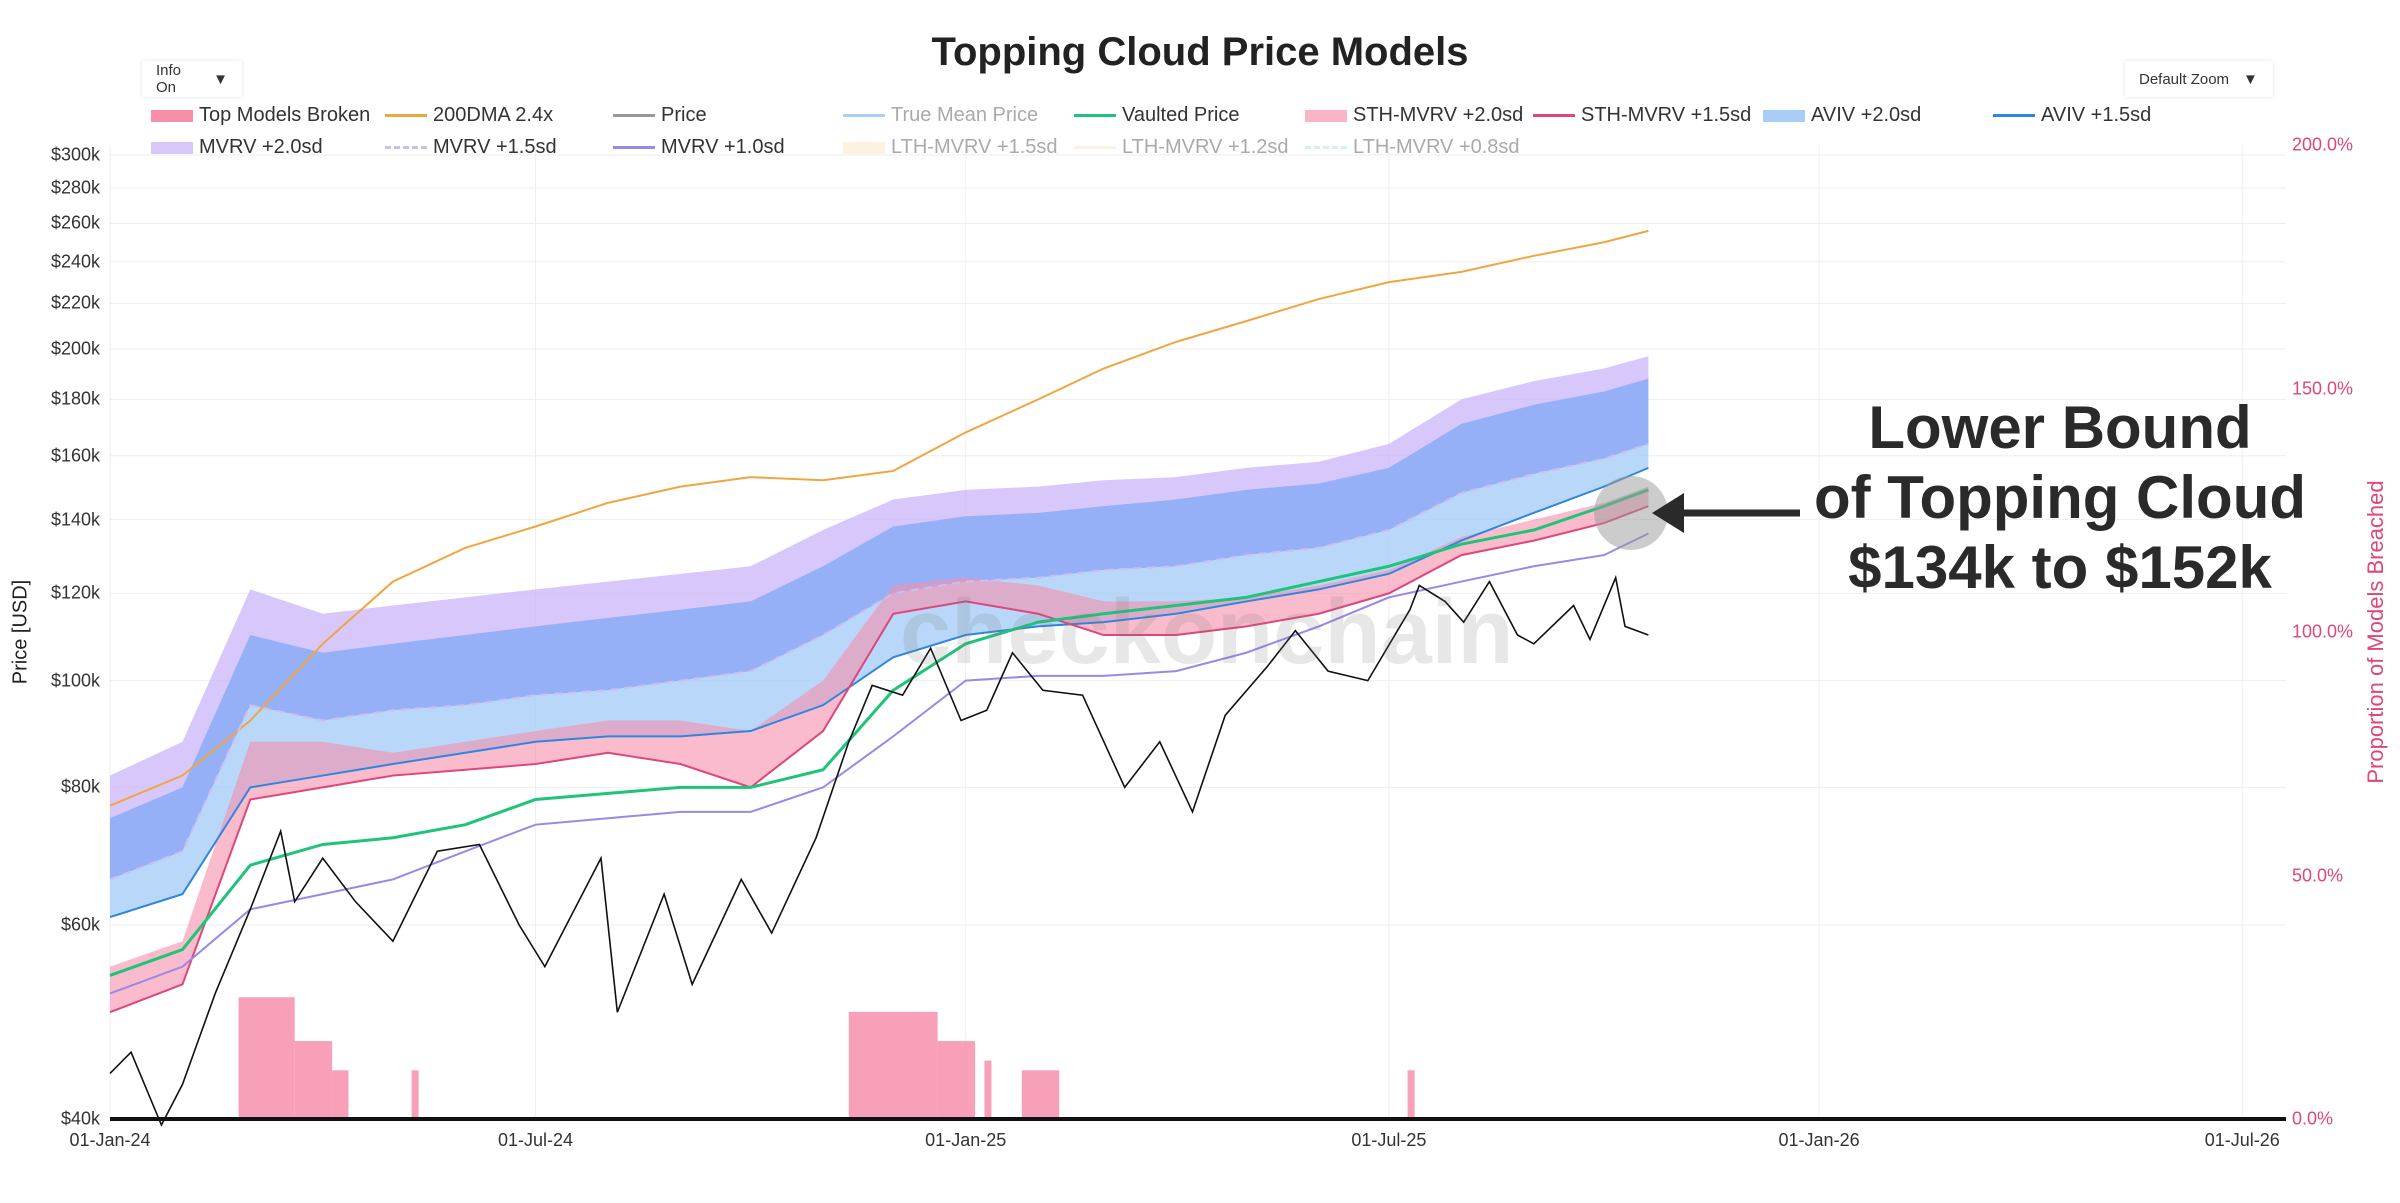  I want to click on y-tick-label: $120k, so click(75, 592).